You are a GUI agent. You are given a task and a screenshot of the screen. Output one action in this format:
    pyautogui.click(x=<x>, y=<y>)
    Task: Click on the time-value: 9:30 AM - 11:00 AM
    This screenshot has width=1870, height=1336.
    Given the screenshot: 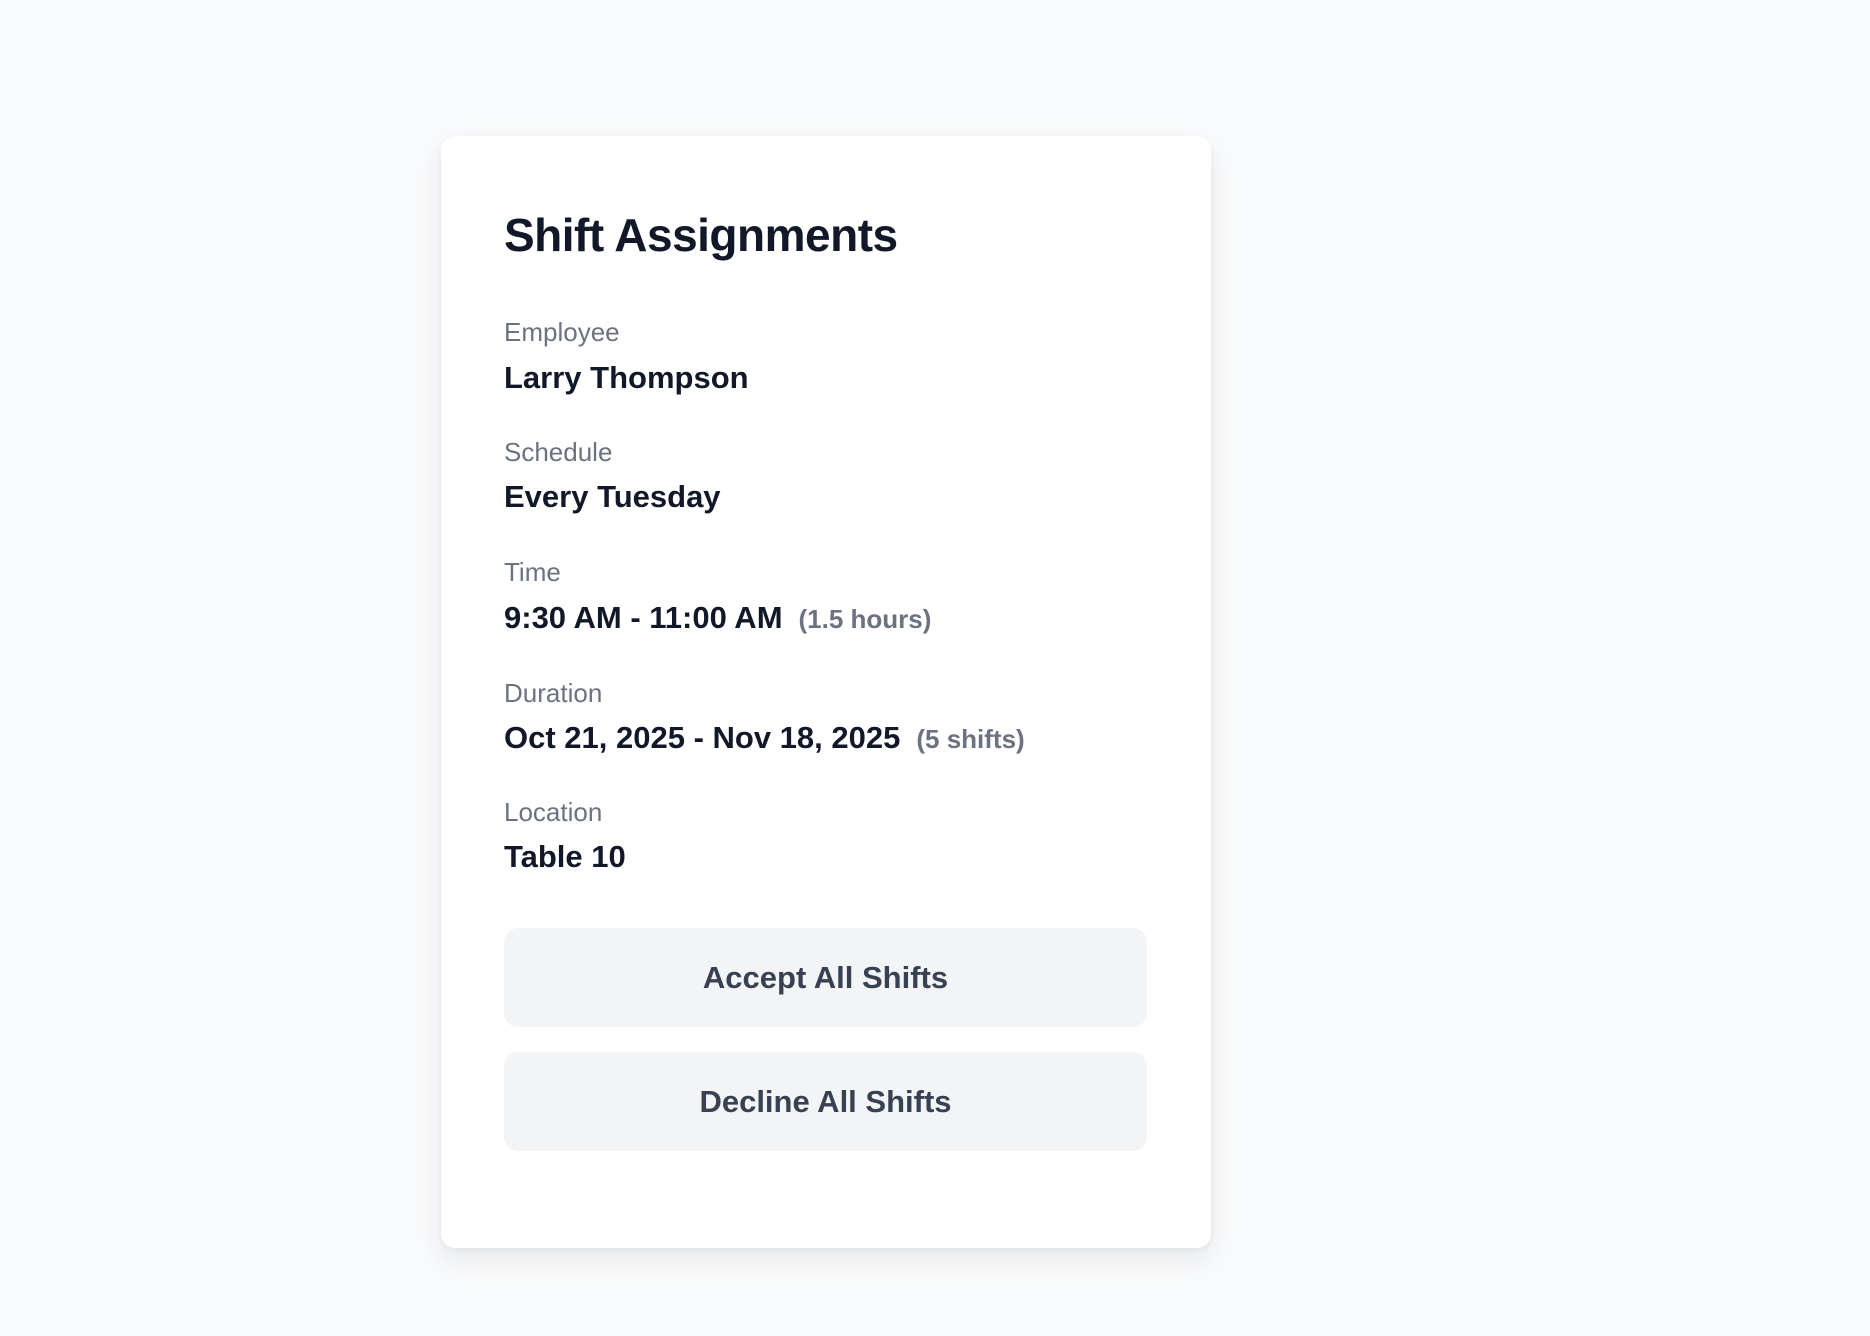 What is the action you would take?
    pyautogui.click(x=643, y=617)
    